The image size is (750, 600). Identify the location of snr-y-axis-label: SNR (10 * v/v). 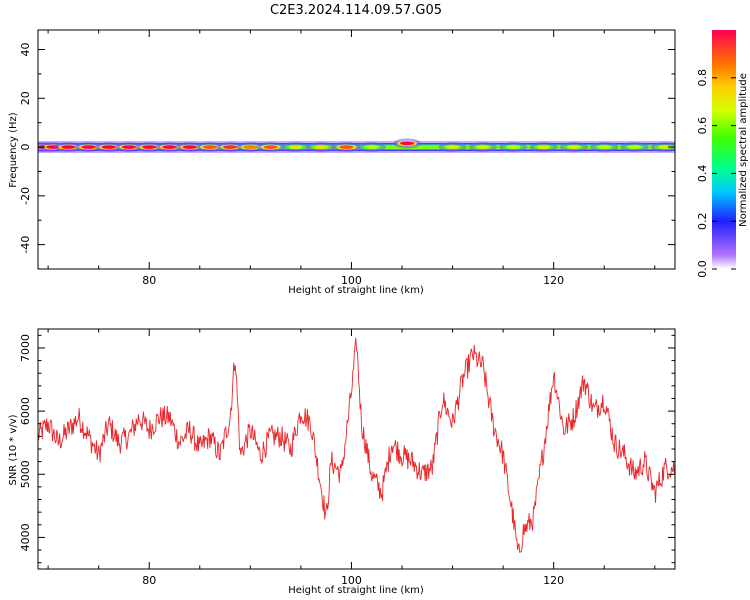
(13, 449).